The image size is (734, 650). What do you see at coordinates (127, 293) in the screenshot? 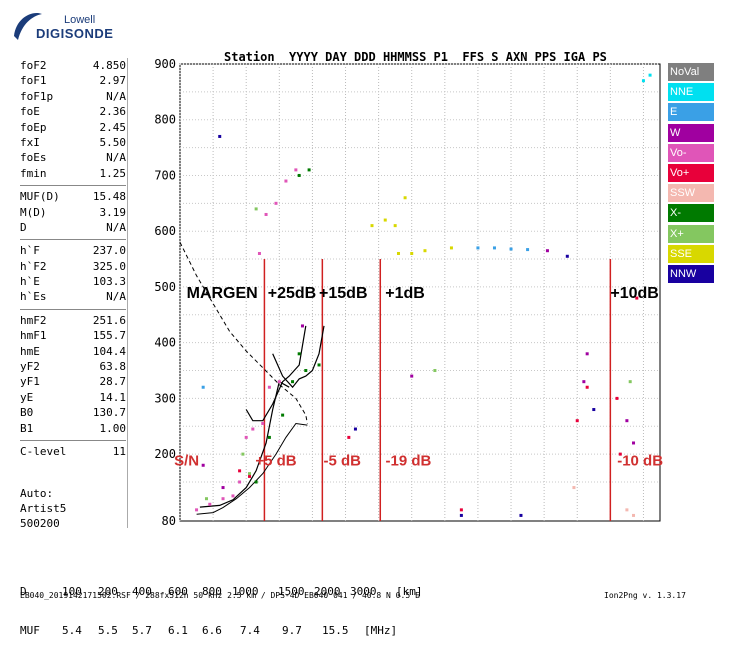
I see `panel-divider` at bounding box center [127, 293].